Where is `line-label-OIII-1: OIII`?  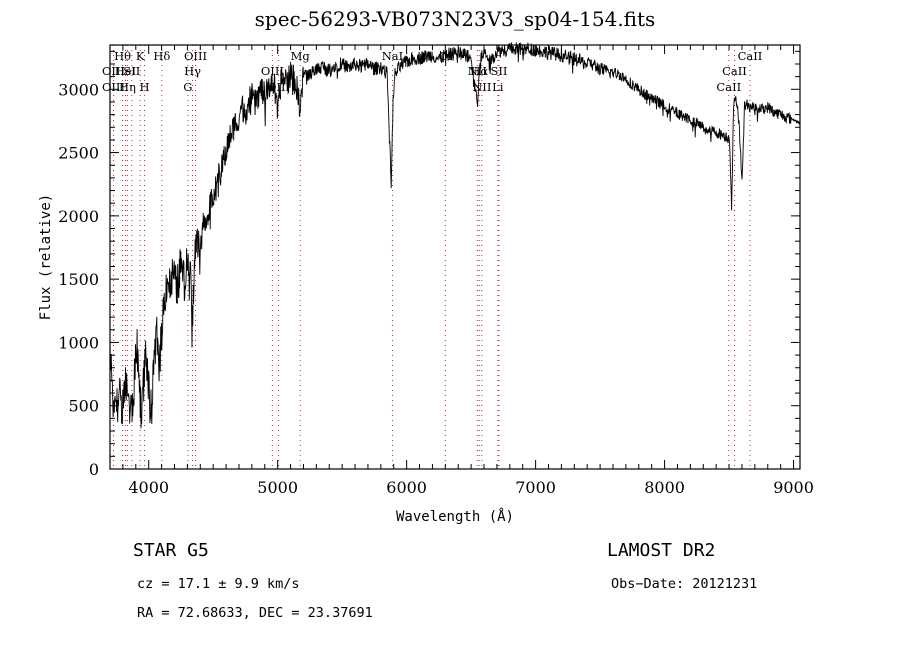 line-label-OIII-1: OIII is located at coordinates (113, 87).